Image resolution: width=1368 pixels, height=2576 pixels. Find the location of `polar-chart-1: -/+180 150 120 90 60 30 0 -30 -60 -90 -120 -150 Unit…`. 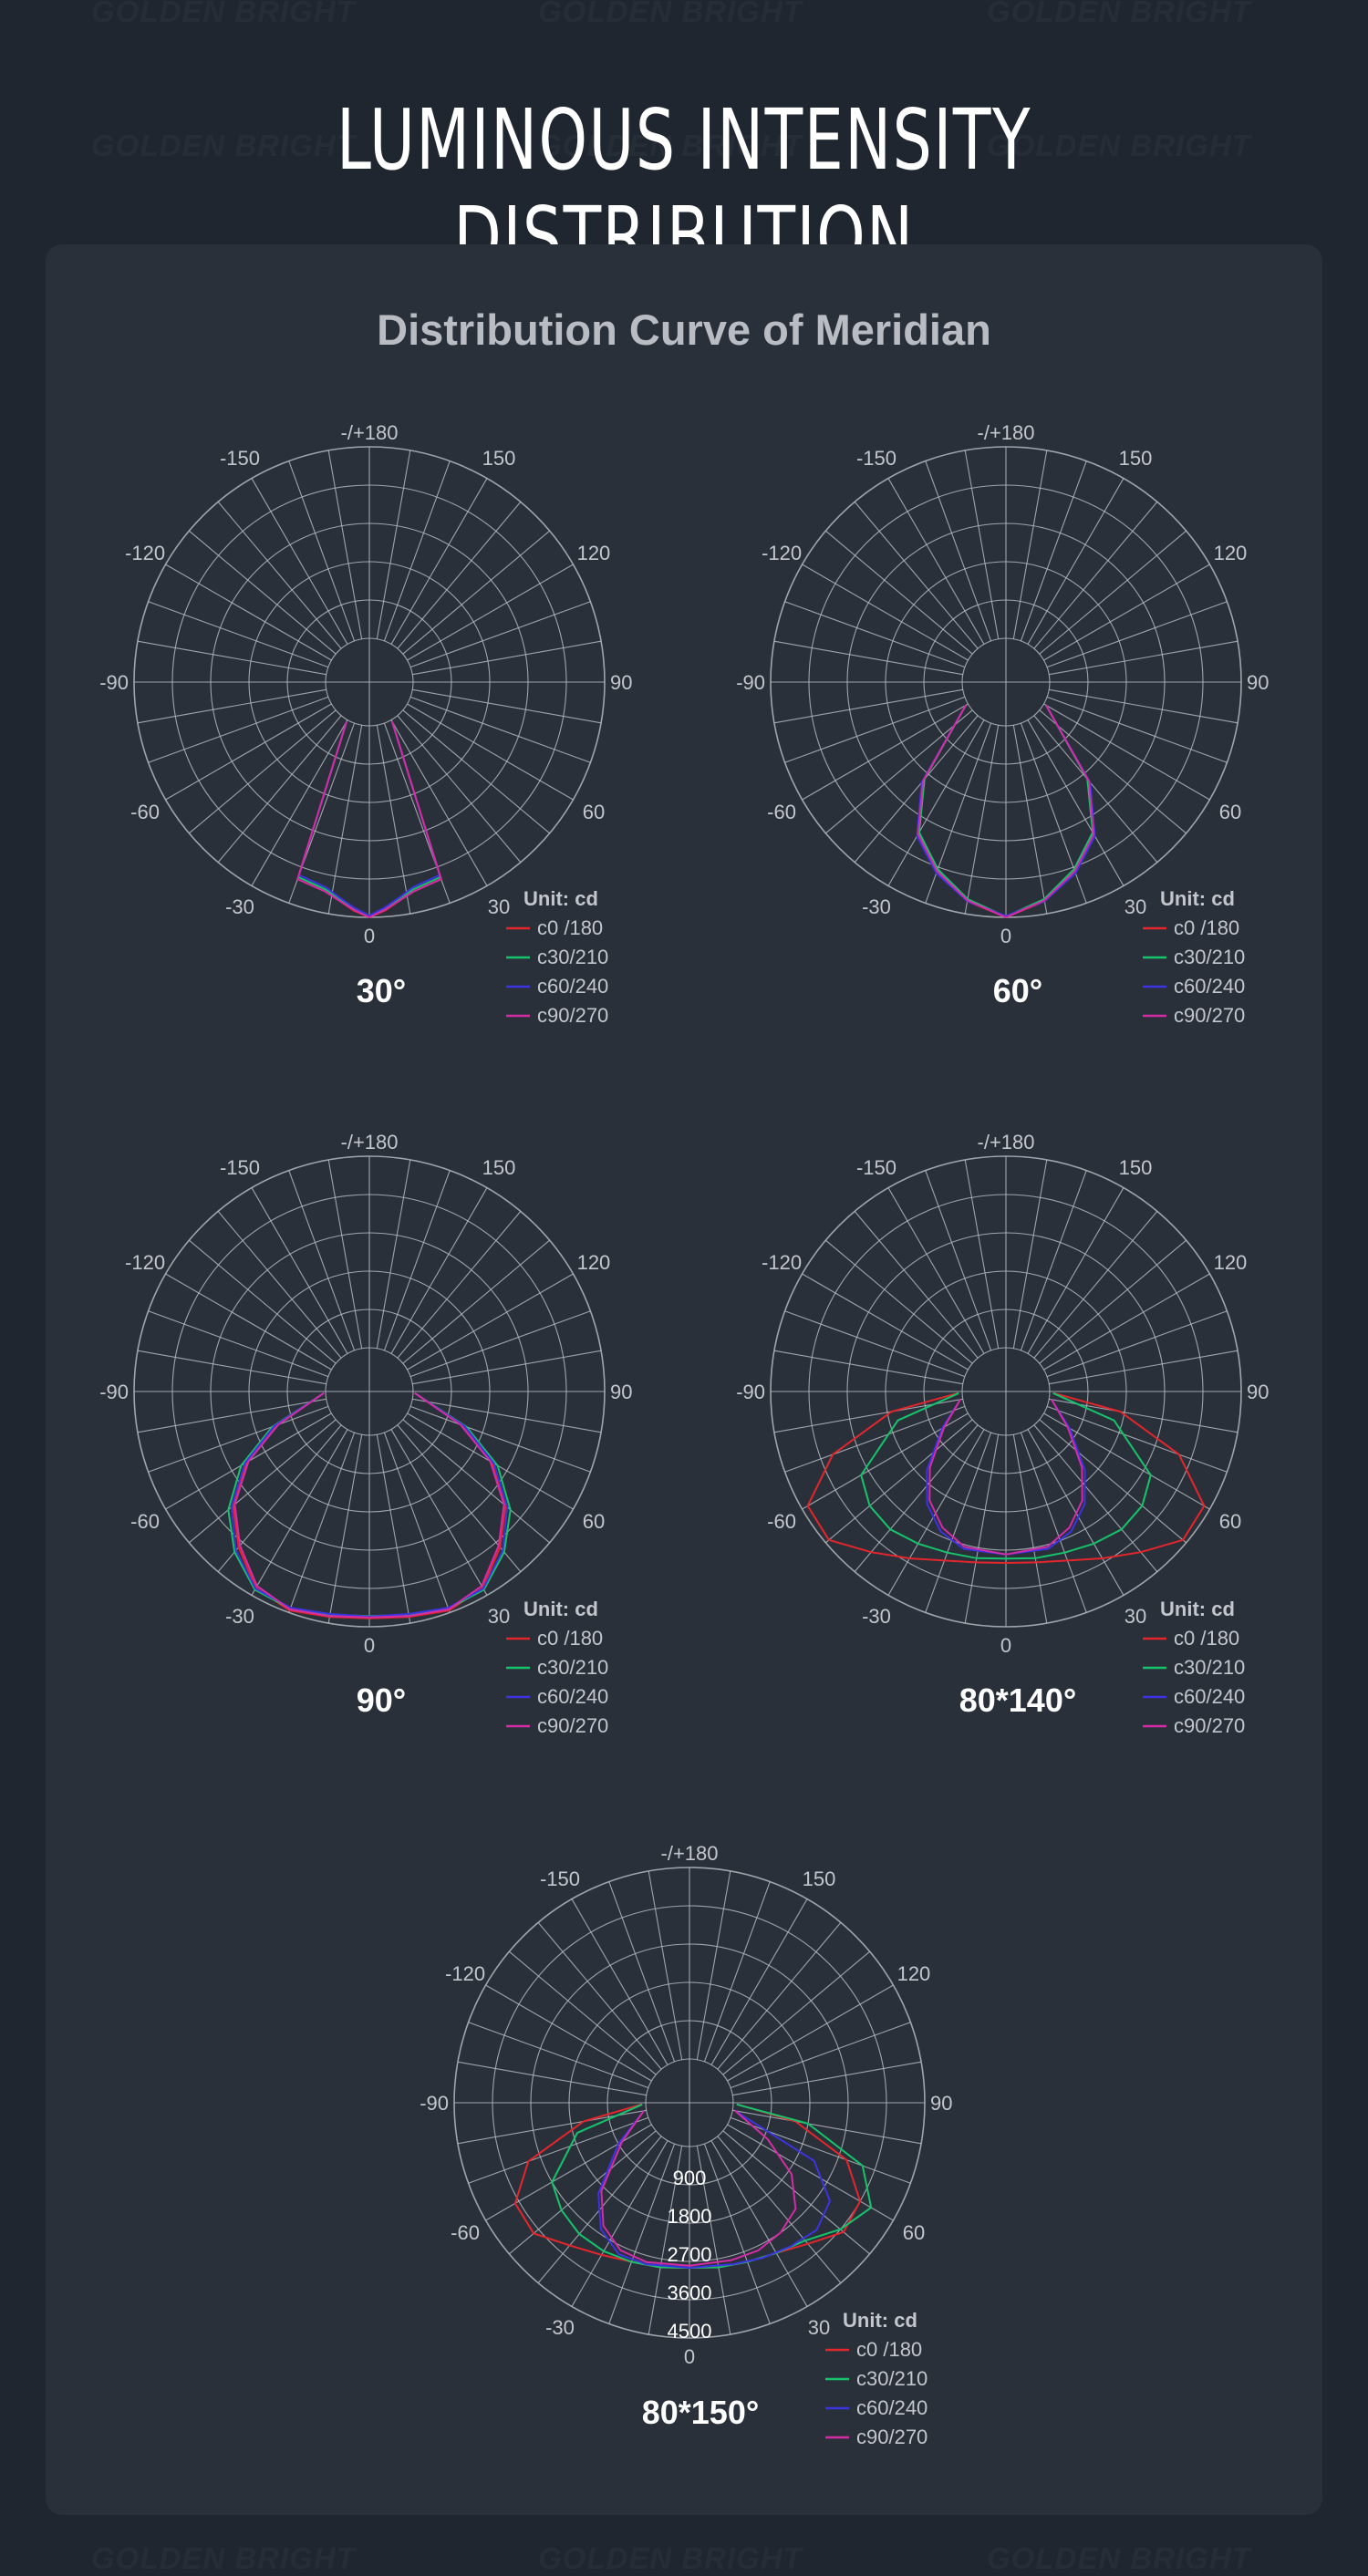

polar-chart-1: -/+180 150 120 90 60 30 0 -30 -60 -90 -120 -150 Unit… is located at coordinates (366, 724).